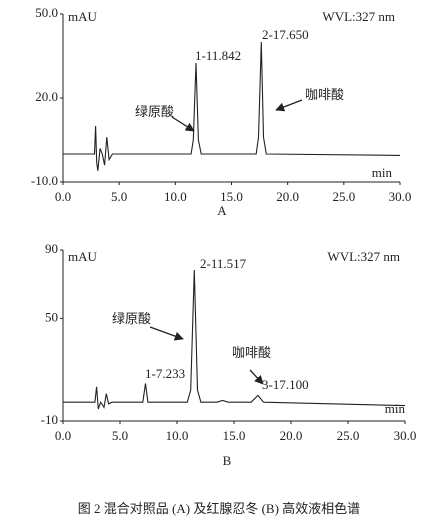 The width and height of the screenshot is (439, 526). I want to click on annotation: 1-11.842, so click(218, 55).